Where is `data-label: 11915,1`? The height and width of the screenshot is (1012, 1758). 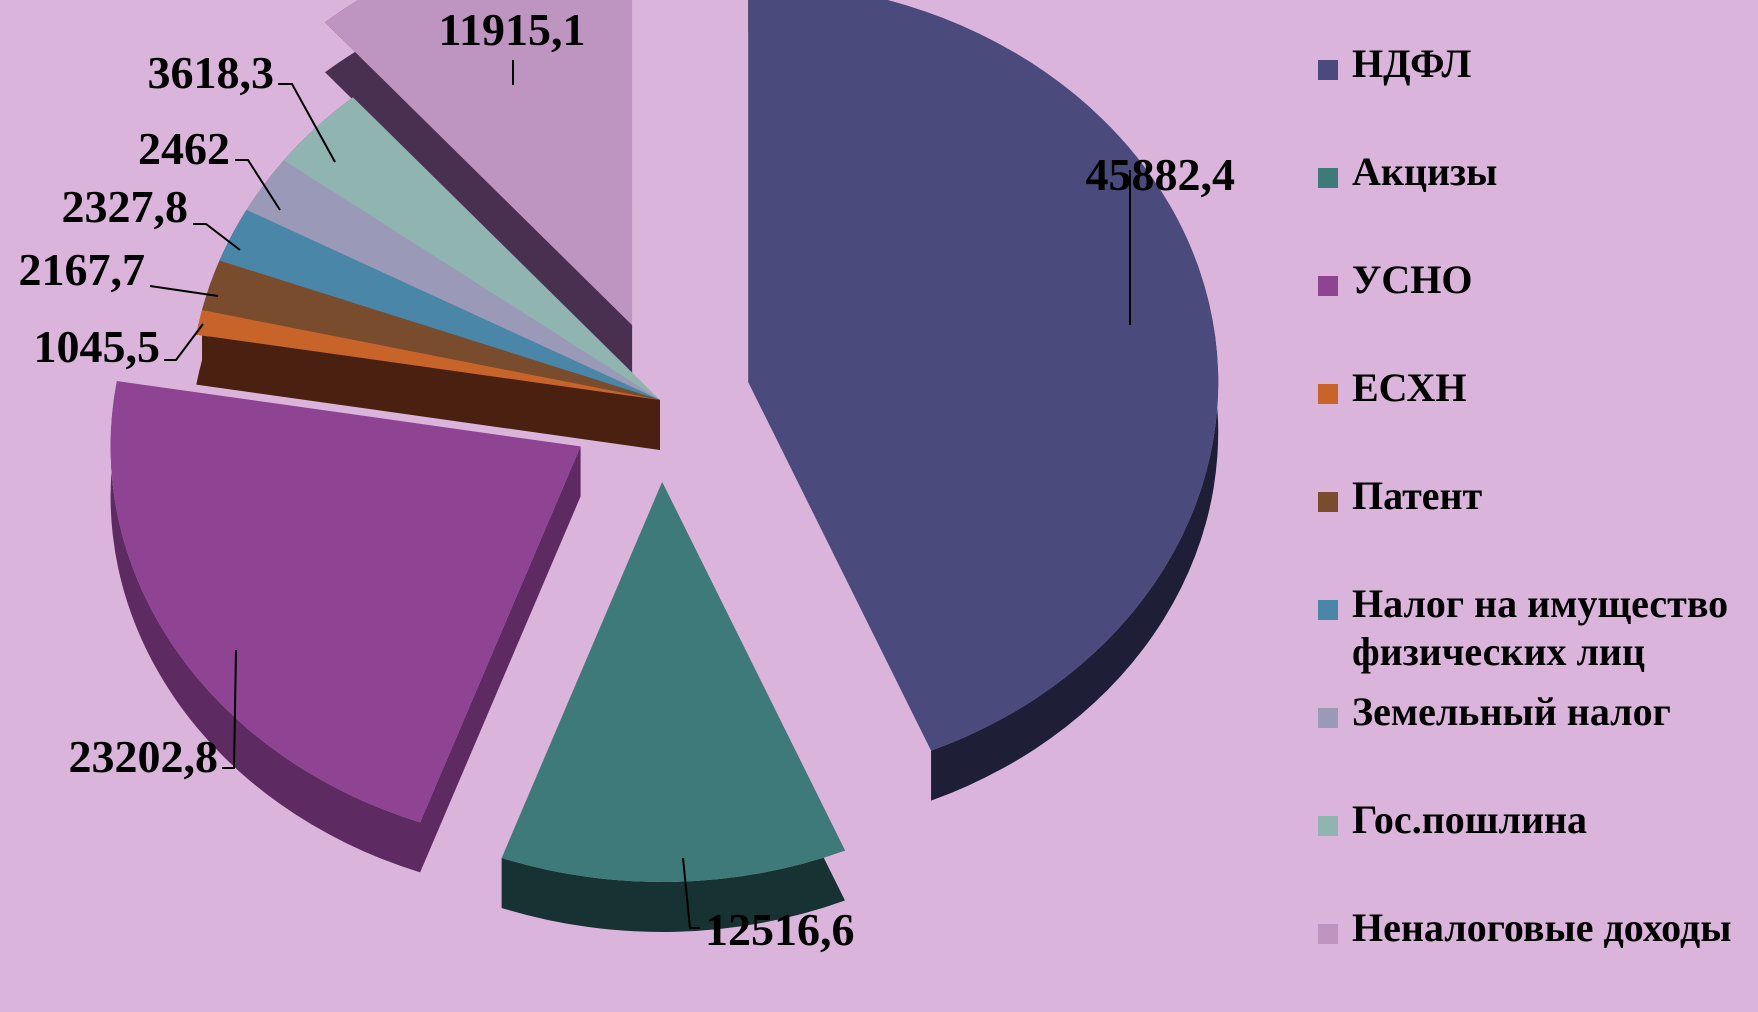 data-label: 11915,1 is located at coordinates (512, 29).